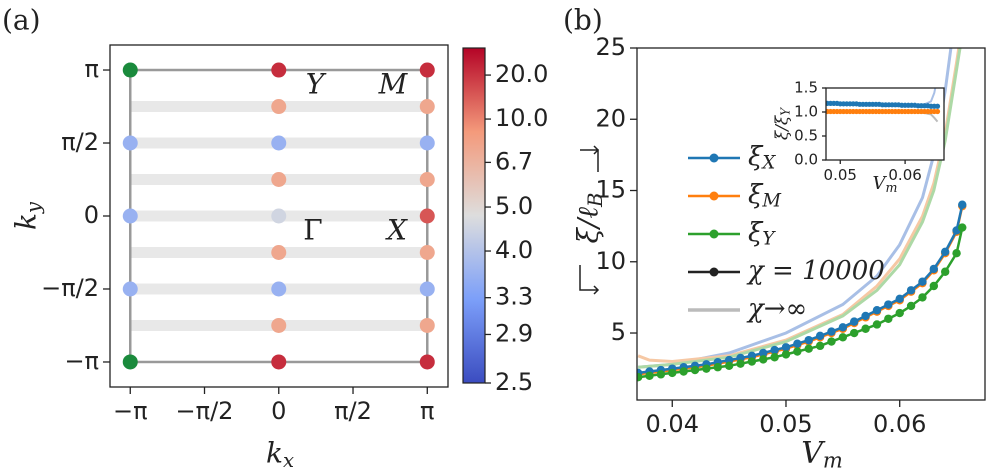 The width and height of the screenshot is (996, 473). What do you see at coordinates (474, 215) in the screenshot?
I see `colorbar` at bounding box center [474, 215].